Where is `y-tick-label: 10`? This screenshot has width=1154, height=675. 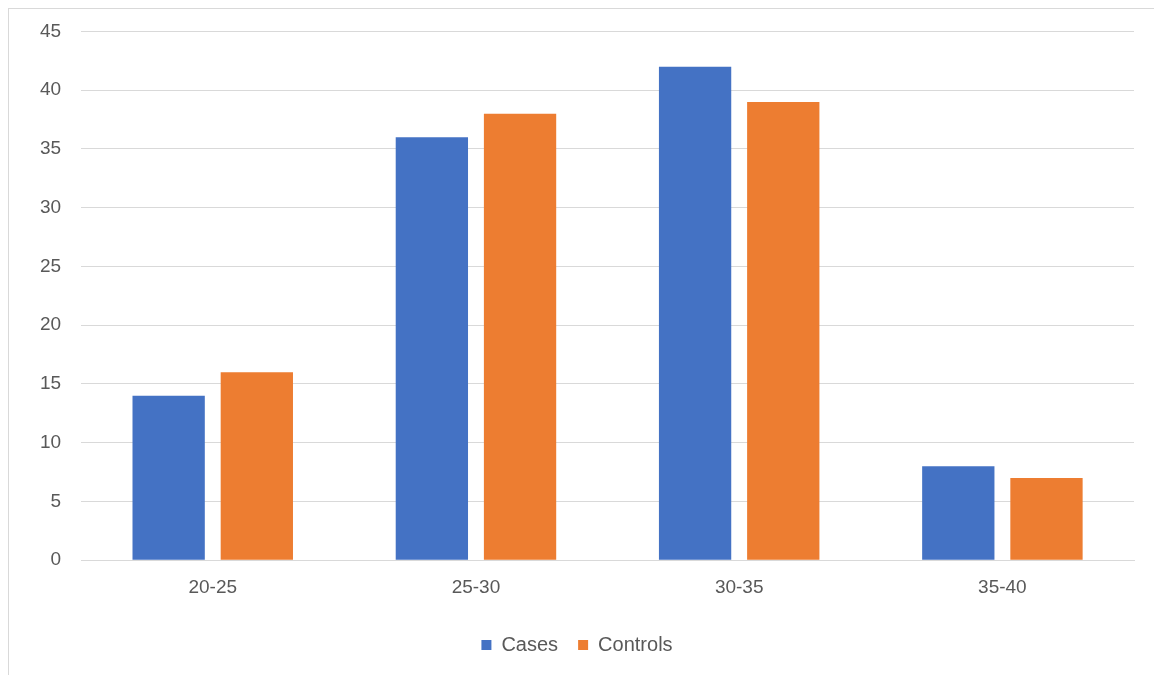
y-tick-label: 10 is located at coordinates (50, 441).